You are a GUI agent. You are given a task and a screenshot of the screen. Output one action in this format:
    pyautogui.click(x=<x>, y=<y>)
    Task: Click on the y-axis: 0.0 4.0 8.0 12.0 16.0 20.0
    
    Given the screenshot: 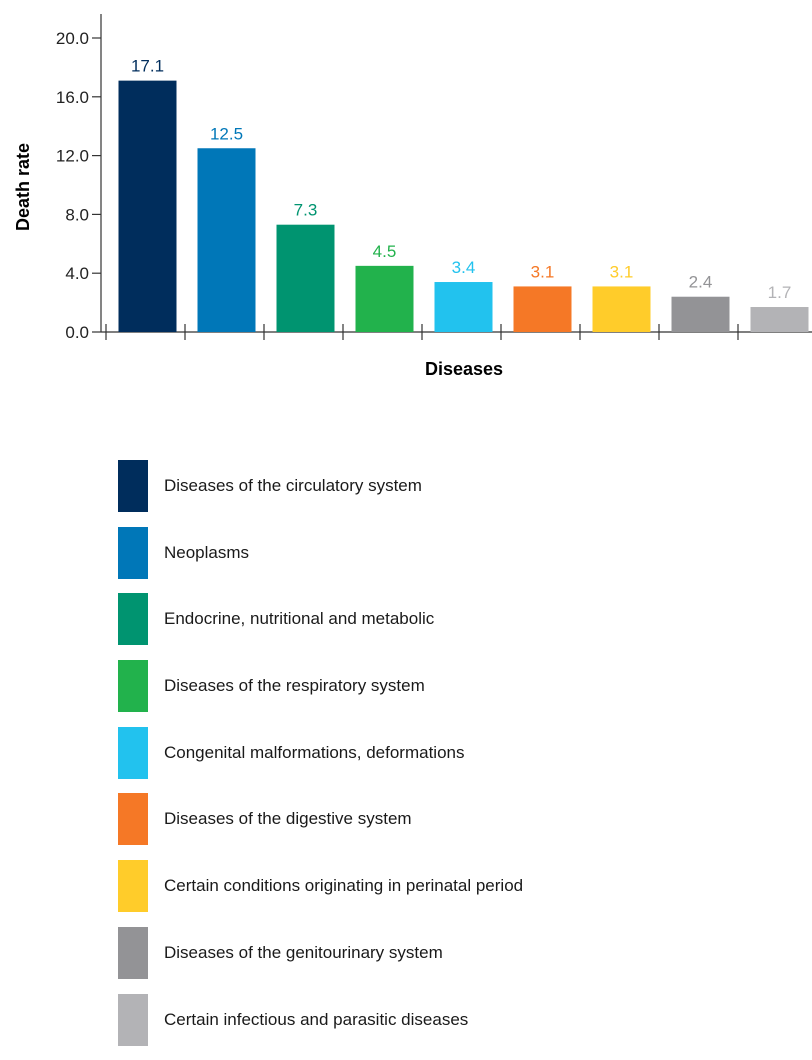 What is the action you would take?
    pyautogui.click(x=78, y=178)
    